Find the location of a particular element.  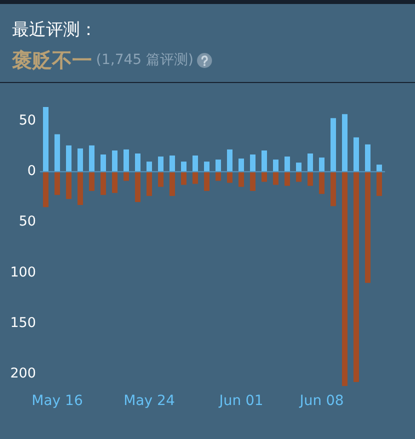

x-tick-label: May 16 is located at coordinates (57, 401).